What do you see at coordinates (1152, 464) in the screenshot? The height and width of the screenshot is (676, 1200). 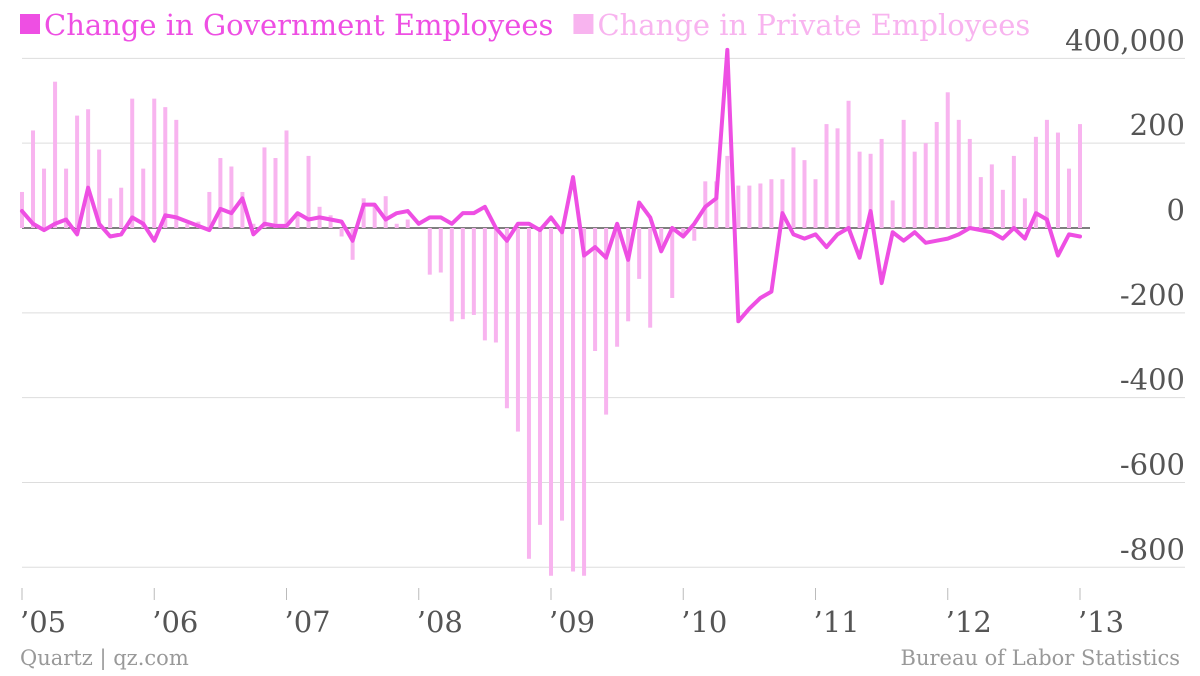 I see `y-tick-label: -600` at bounding box center [1152, 464].